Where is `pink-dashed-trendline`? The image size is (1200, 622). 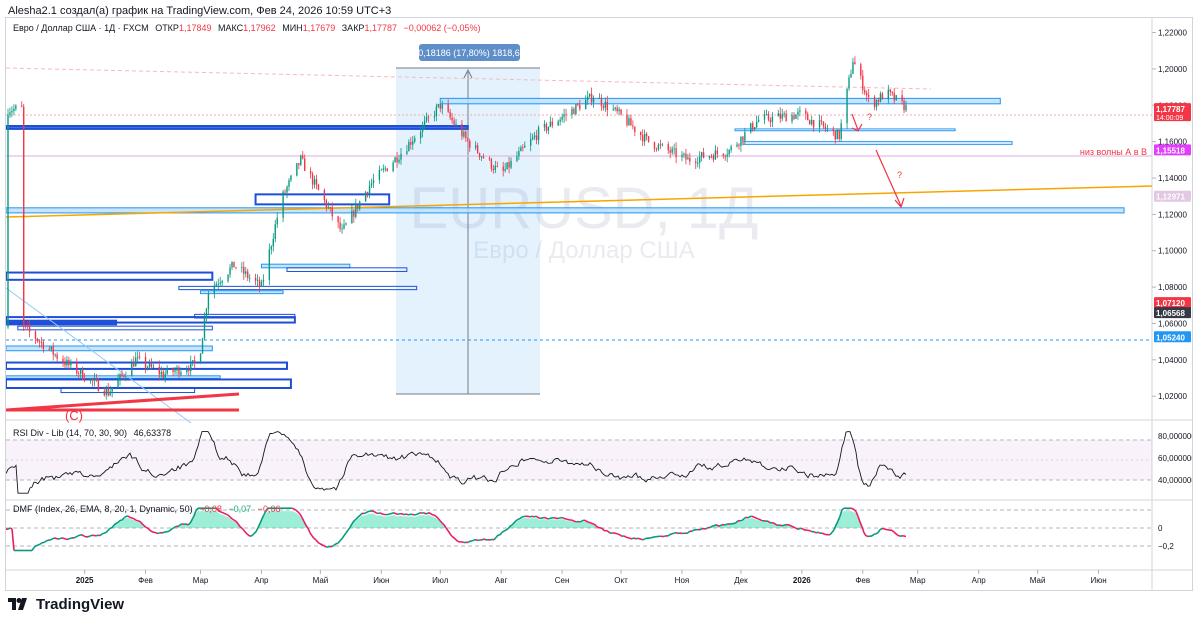
pink-dashed-trendline is located at coordinates (468, 78).